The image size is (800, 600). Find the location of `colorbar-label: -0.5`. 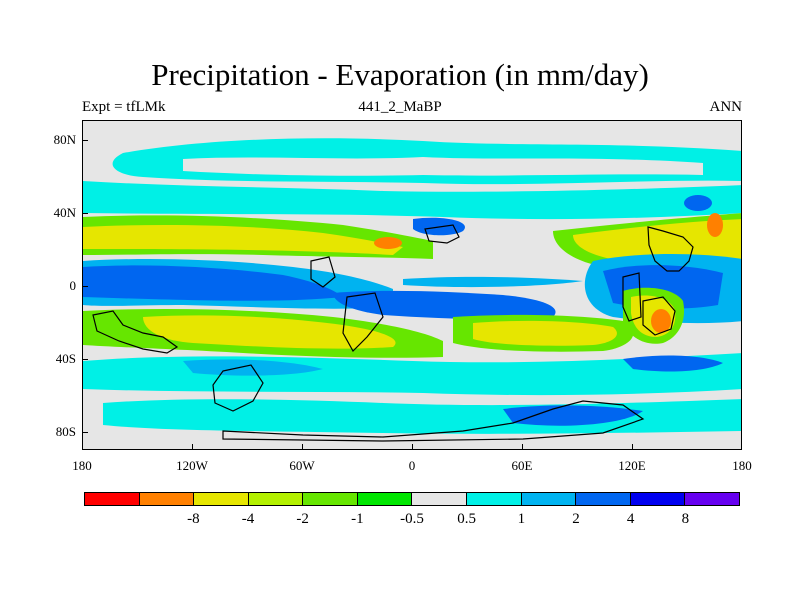

colorbar-label: -0.5 is located at coordinates (412, 519).